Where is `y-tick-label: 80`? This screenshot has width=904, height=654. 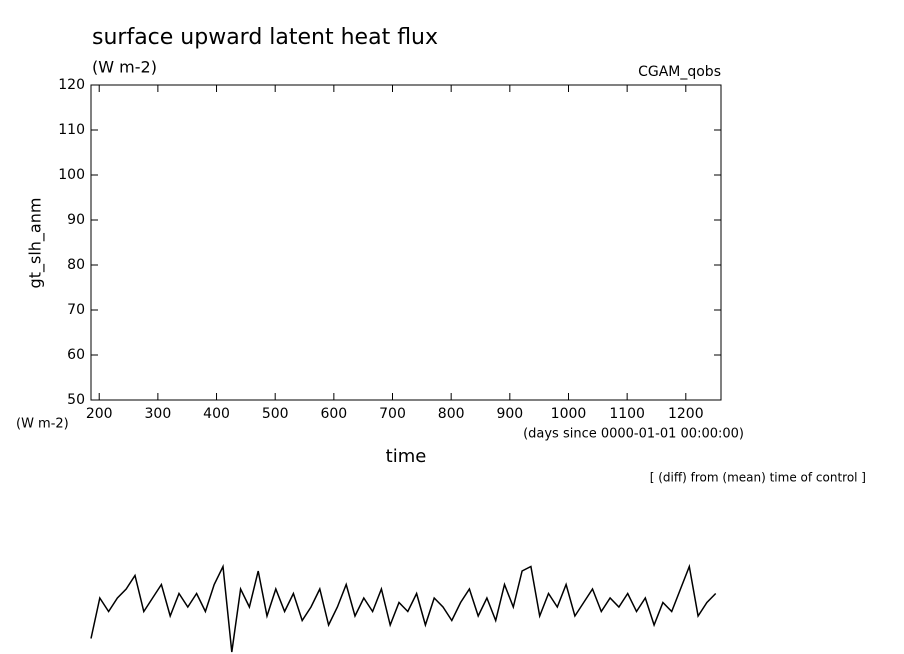
y-tick-label: 80 is located at coordinates (76, 265).